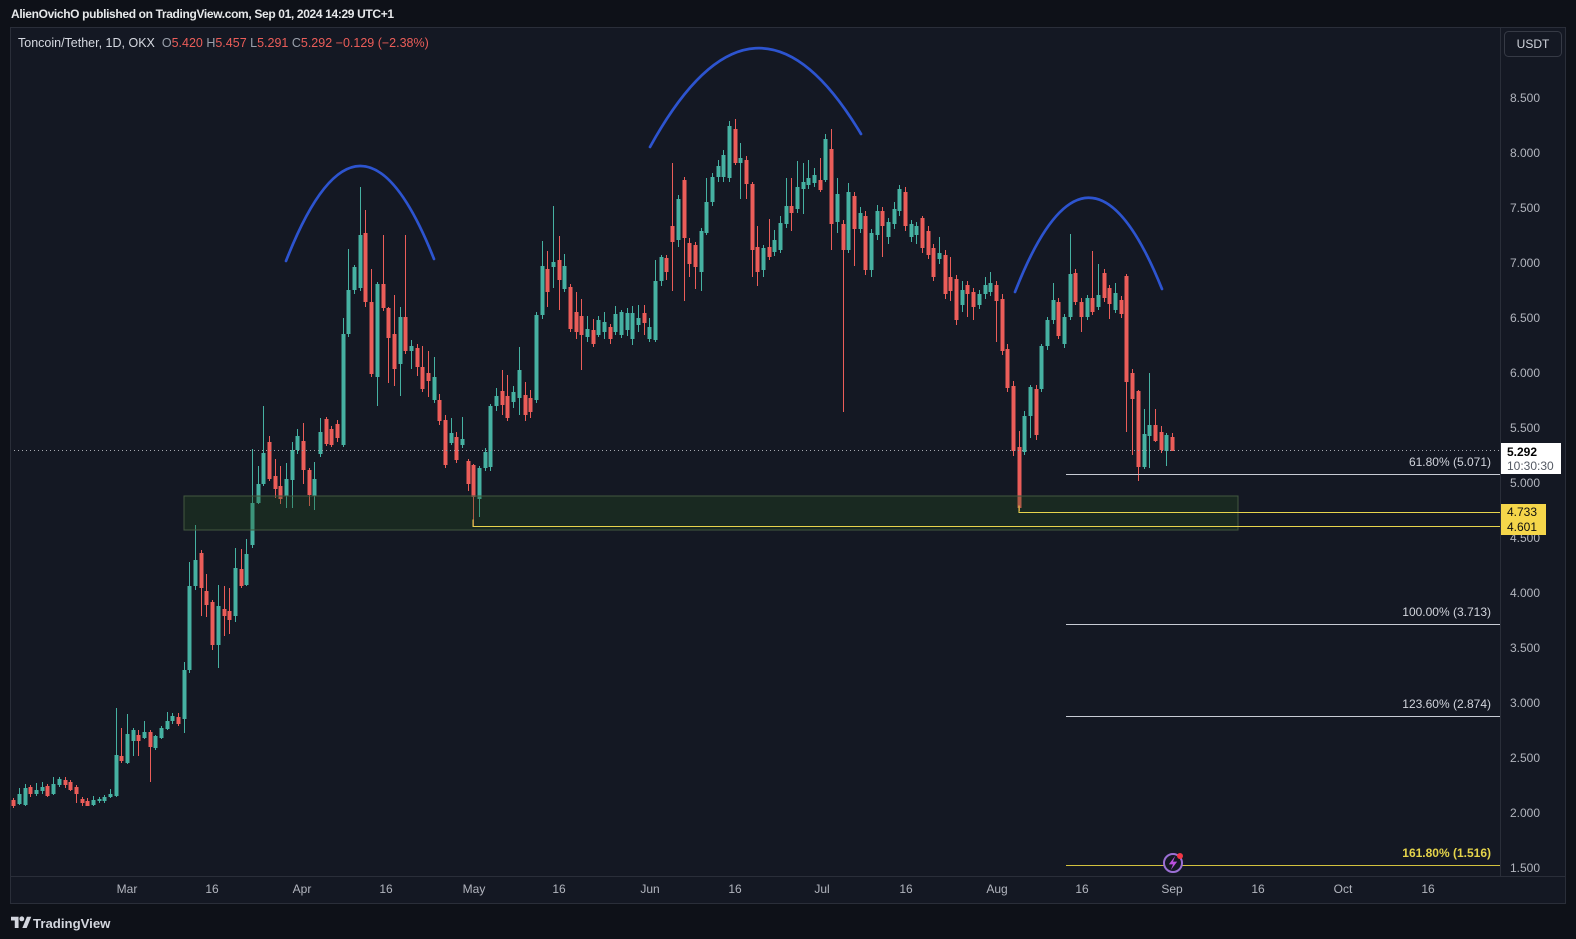 Image resolution: width=1576 pixels, height=939 pixels. Describe the element at coordinates (996, 889) in the screenshot. I see `svg-text: Aug` at that location.